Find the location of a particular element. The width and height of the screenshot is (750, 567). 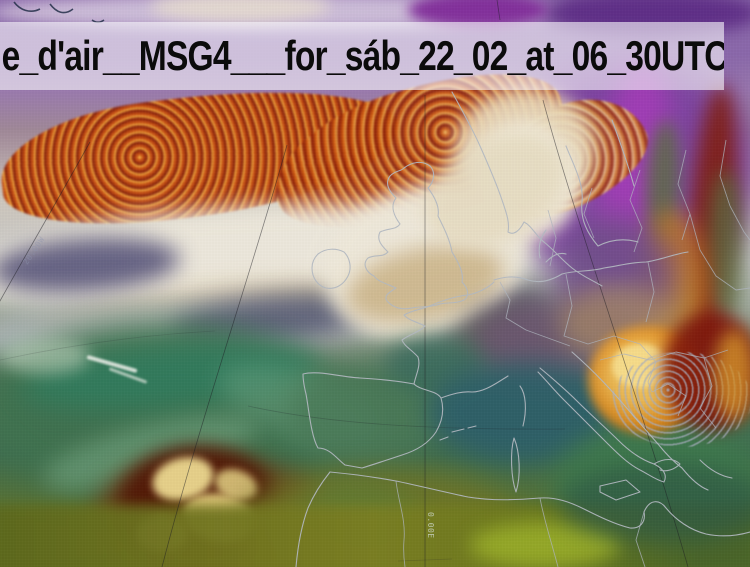

graticule-label-0e: 0.00E is located at coordinates (430, 525).